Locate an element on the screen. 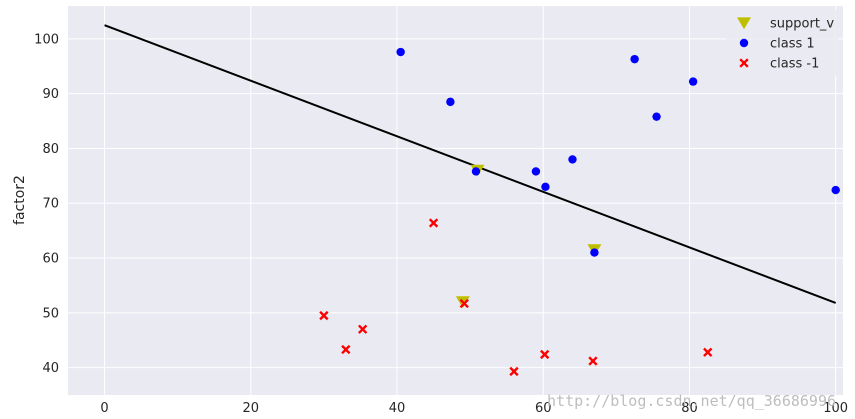 The width and height of the screenshot is (855, 419). x-tick-label: 20 is located at coordinates (251, 408).